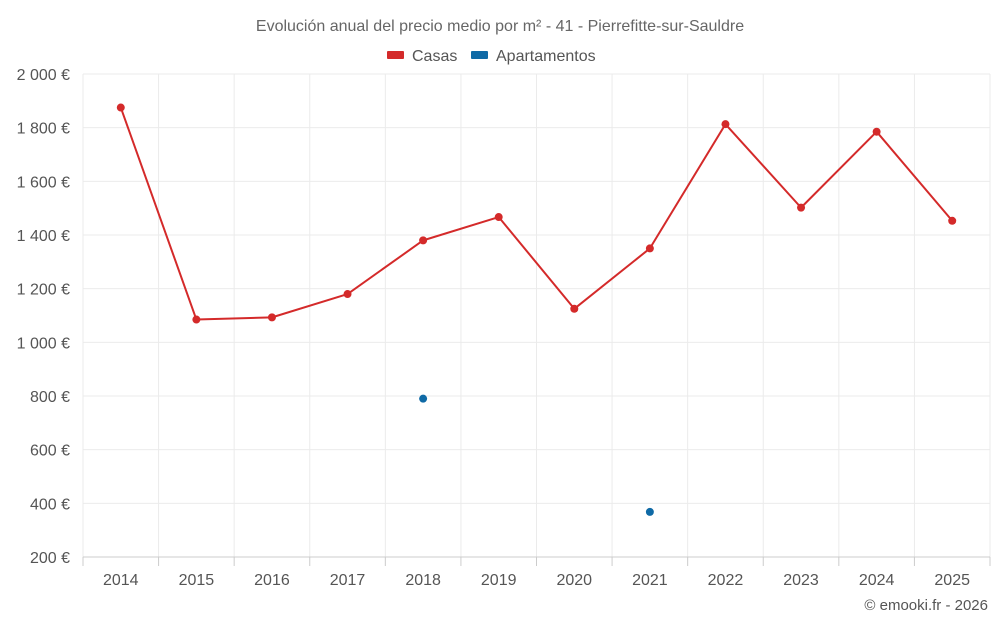  Describe the element at coordinates (423, 398) in the screenshot. I see `data-point-apartamentos-2018` at that location.